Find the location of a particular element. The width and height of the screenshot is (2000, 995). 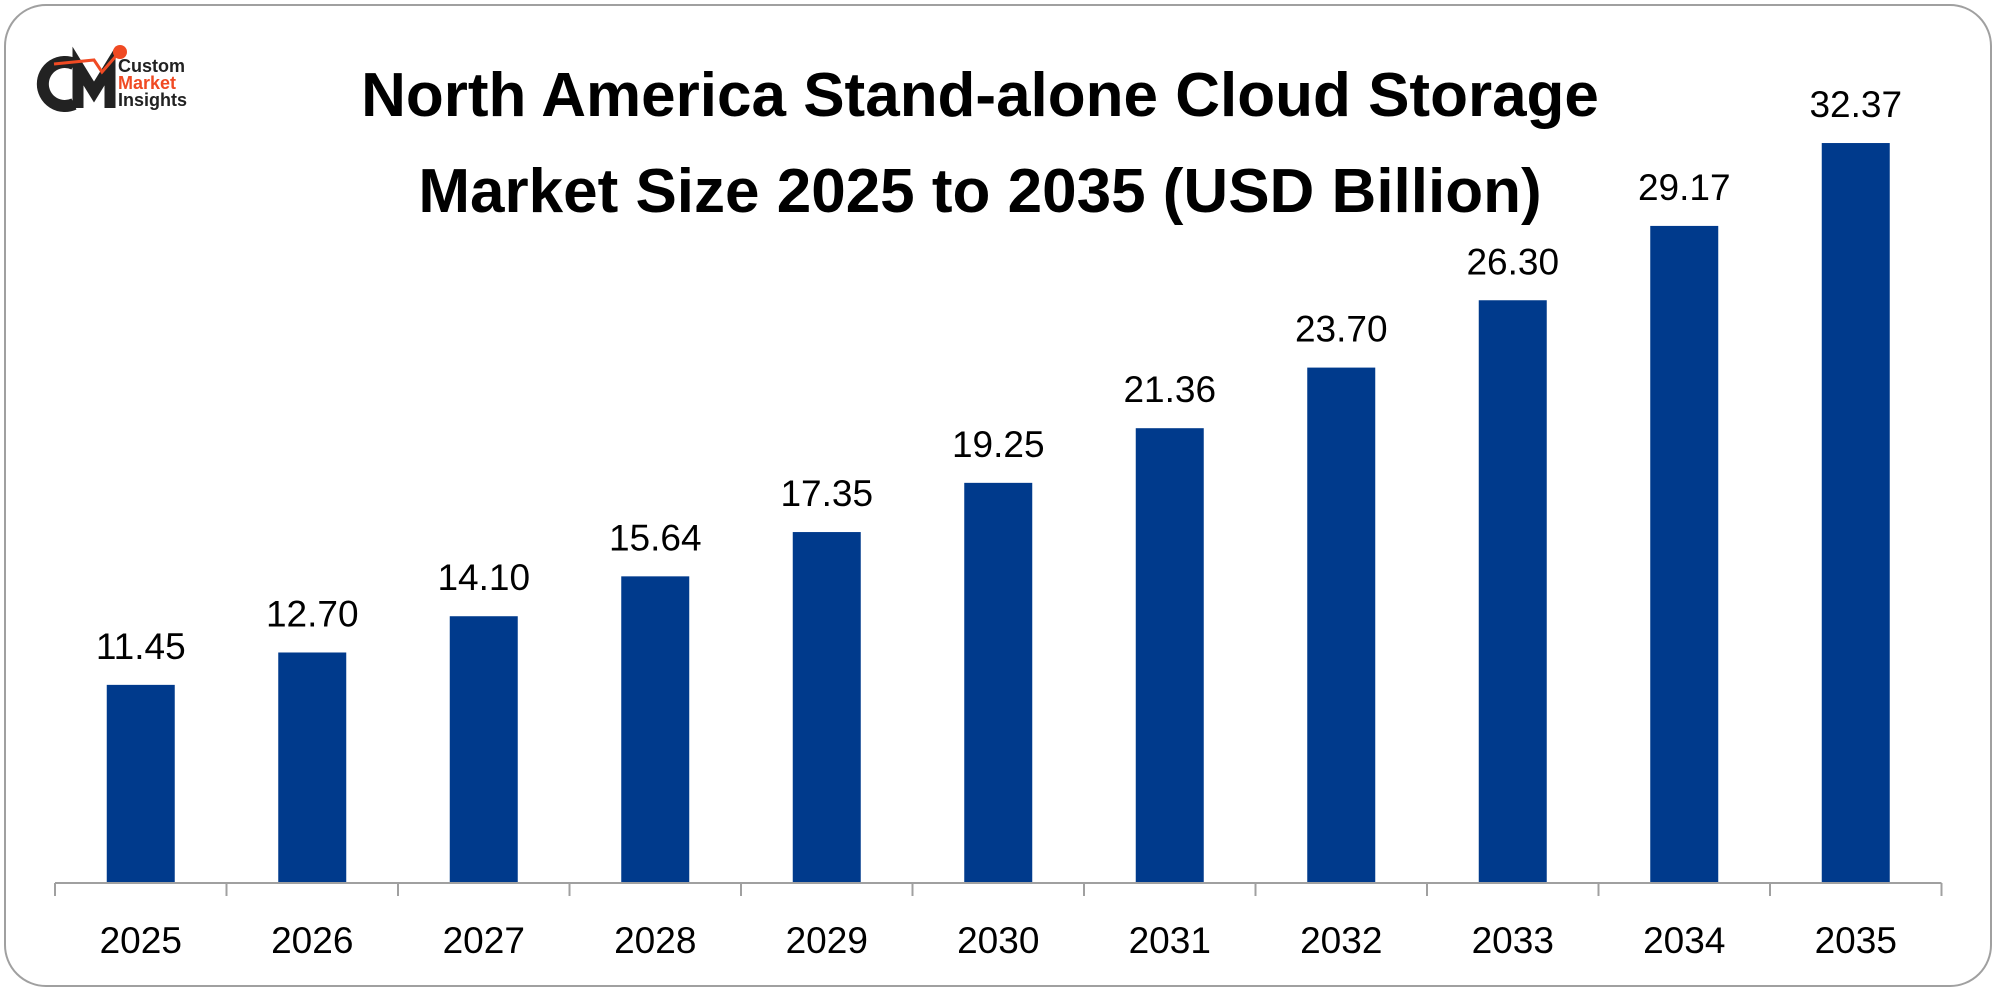

data-label-2033: 26.30 is located at coordinates (1512, 261).